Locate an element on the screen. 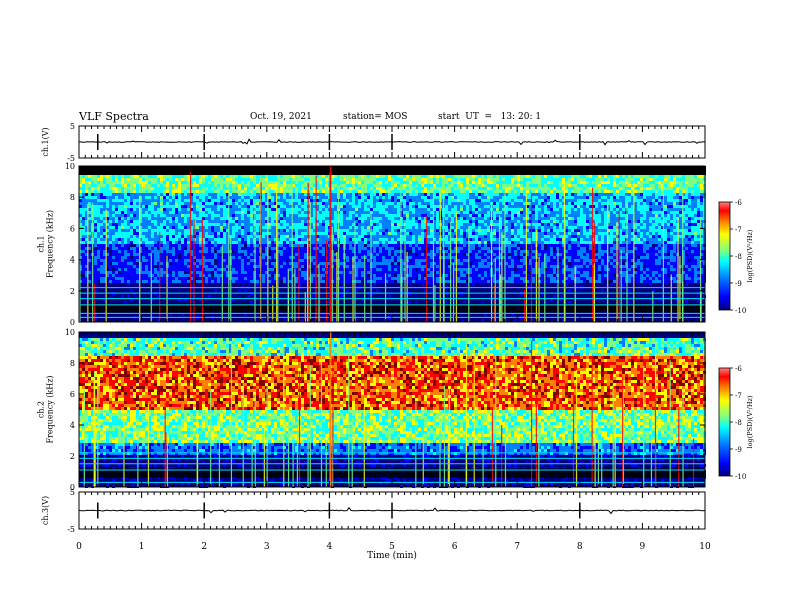  x-tick-label: 2 is located at coordinates (204, 547).